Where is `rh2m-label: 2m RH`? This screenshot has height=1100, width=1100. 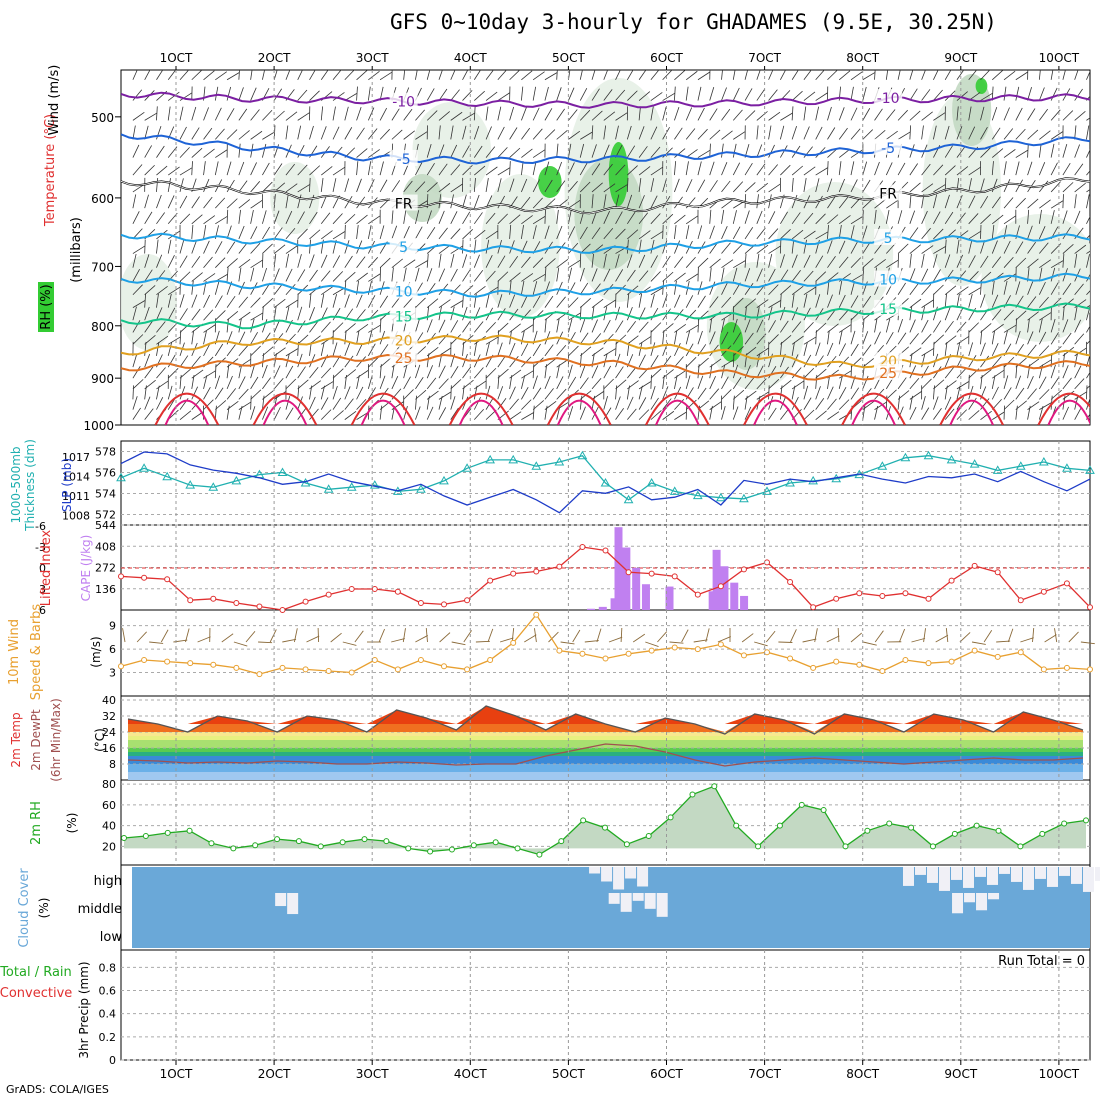
rh2m-label: 2m RH is located at coordinates (36, 823).